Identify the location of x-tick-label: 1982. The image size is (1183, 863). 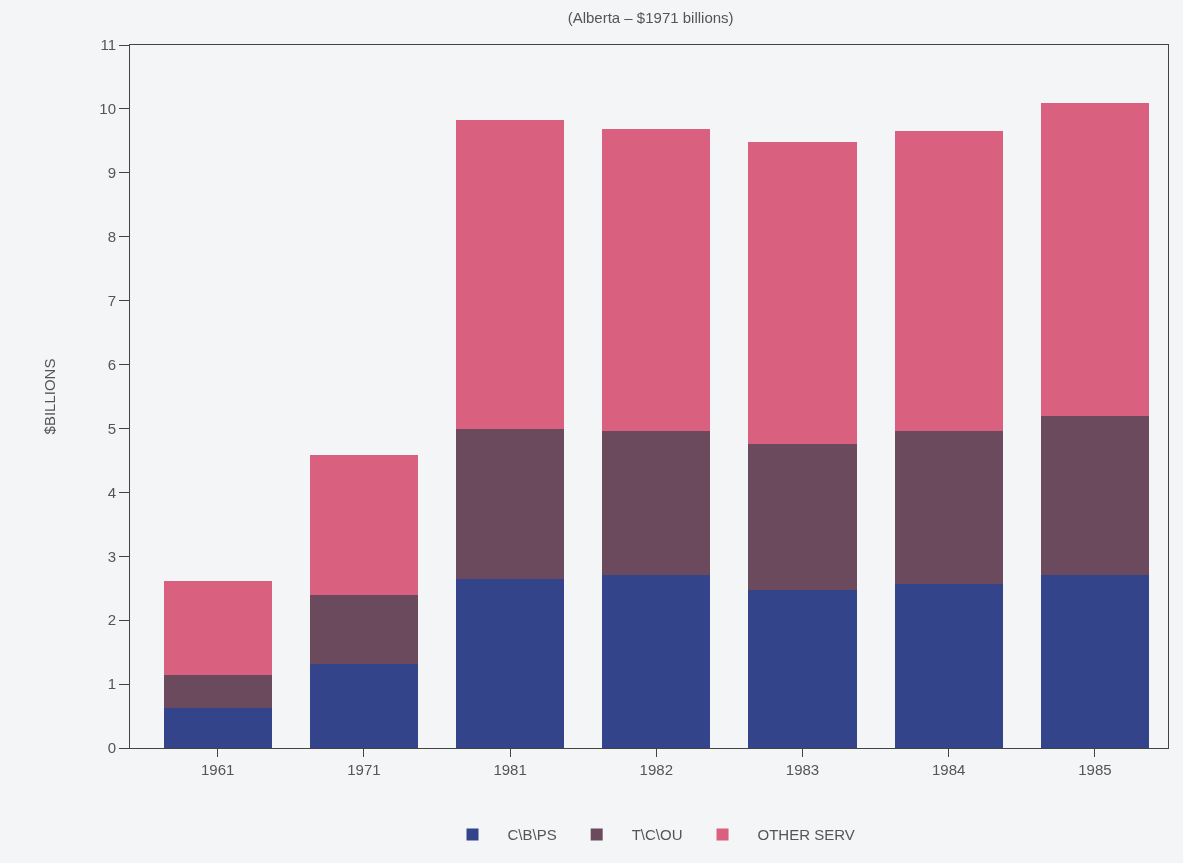
(656, 769).